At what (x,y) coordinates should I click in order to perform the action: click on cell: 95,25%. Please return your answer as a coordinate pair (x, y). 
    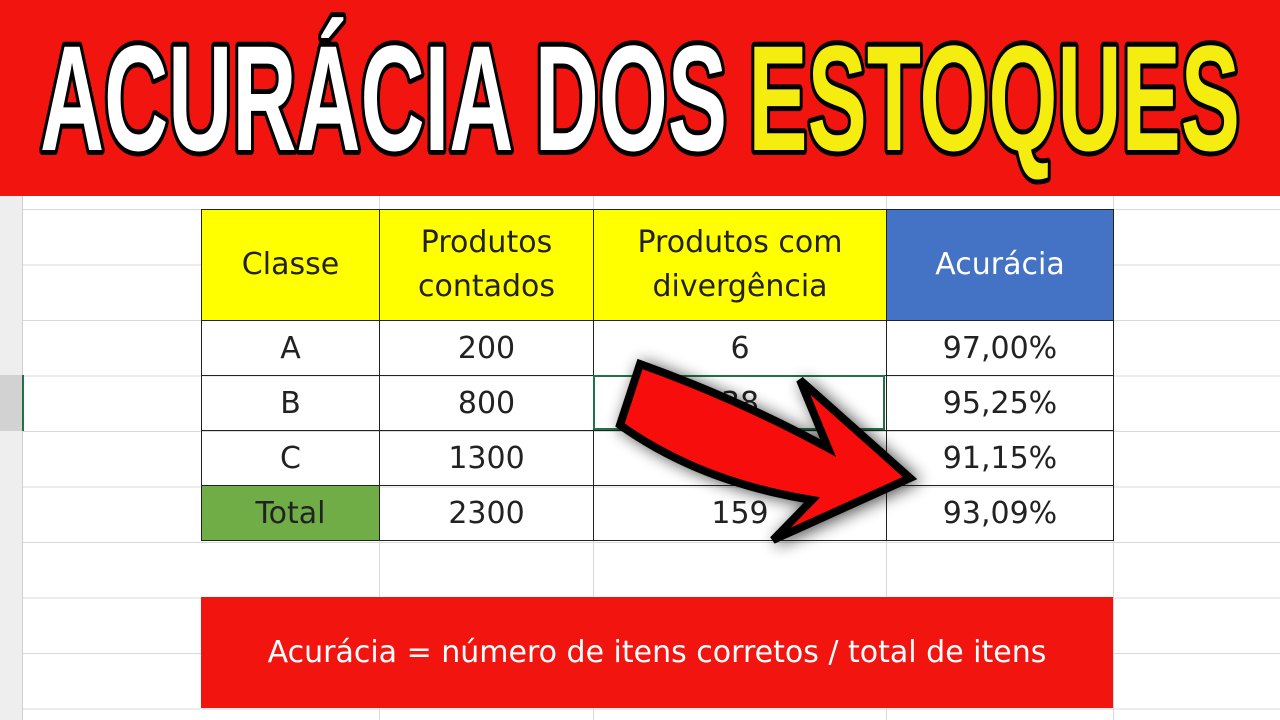
    Looking at the image, I should click on (1000, 403).